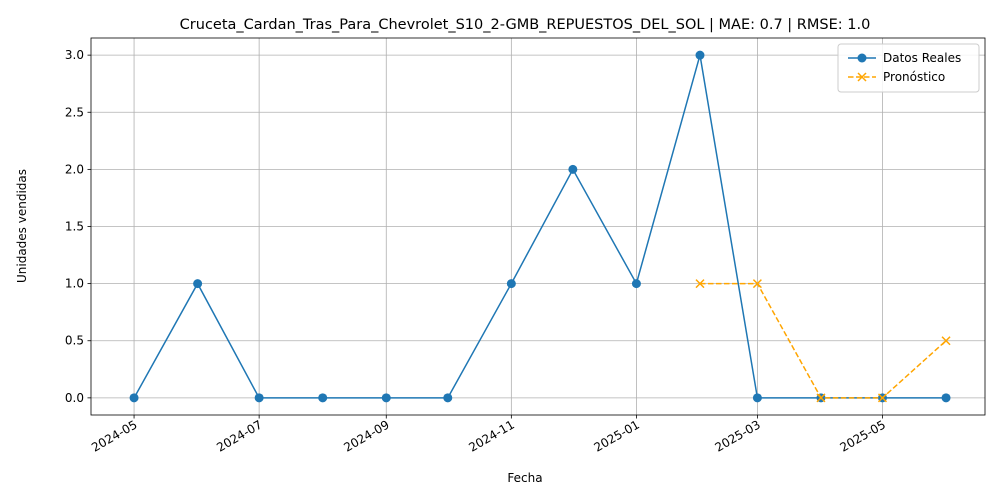 The image size is (1000, 500). What do you see at coordinates (524, 478) in the screenshot?
I see `x-axis-label: Fecha` at bounding box center [524, 478].